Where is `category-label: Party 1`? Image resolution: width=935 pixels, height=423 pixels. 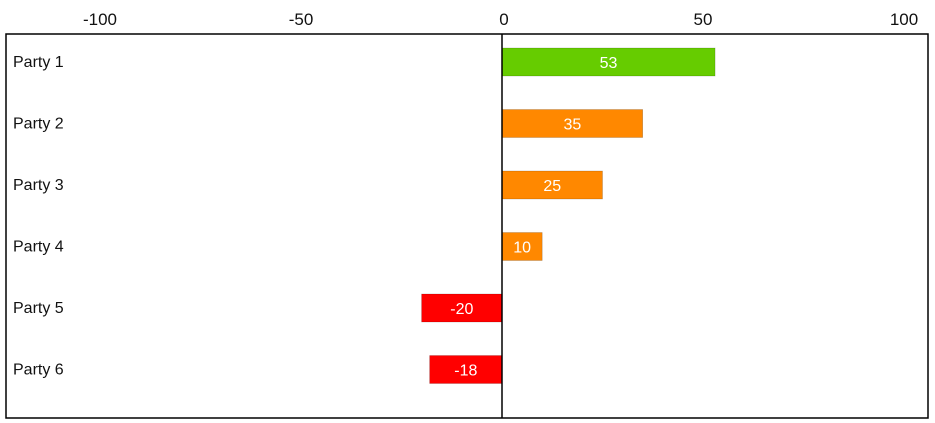
category-label: Party 1 is located at coordinates (38, 62).